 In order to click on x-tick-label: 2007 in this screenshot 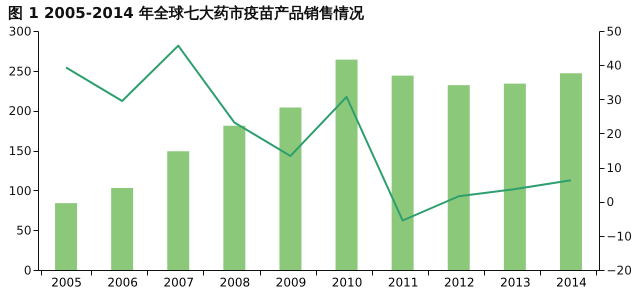, I will do `click(178, 283)`.